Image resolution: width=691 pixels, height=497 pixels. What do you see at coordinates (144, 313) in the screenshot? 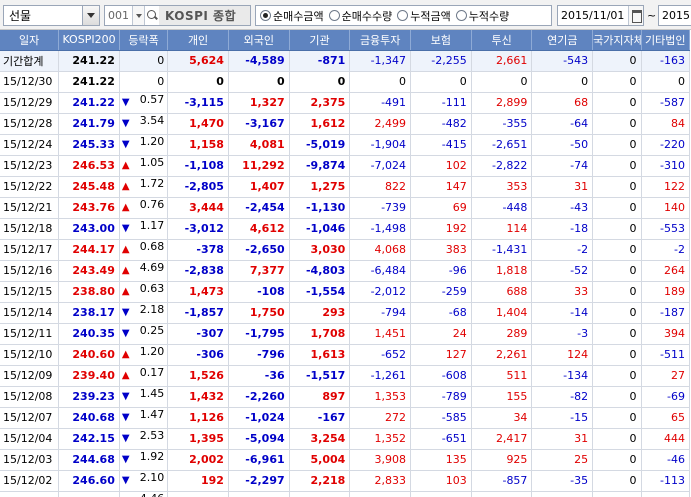
I see `change-cell: ▼ 2.18` at bounding box center [144, 313].